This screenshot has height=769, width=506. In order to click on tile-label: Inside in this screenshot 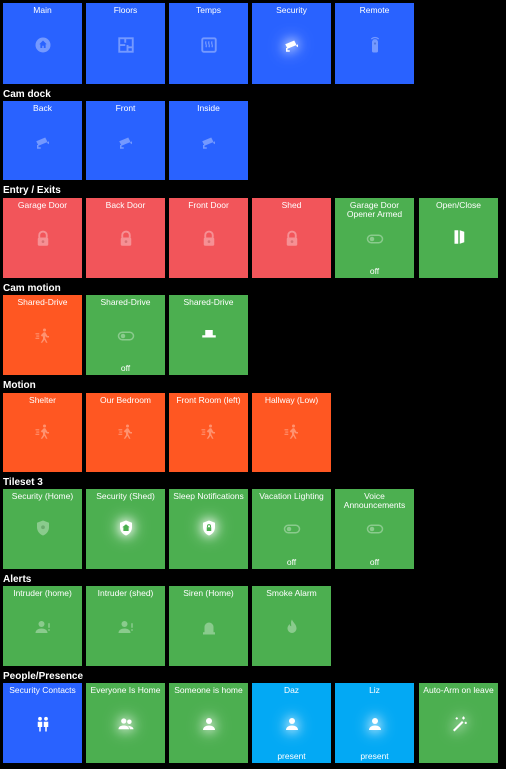, I will do `click(208, 108)`.